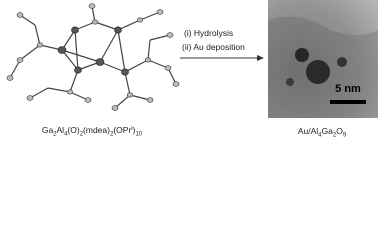 Image resolution: width=378 pixels, height=240 pixels. I want to click on product-label: Au/Al4Ga2O9, so click(322, 132).